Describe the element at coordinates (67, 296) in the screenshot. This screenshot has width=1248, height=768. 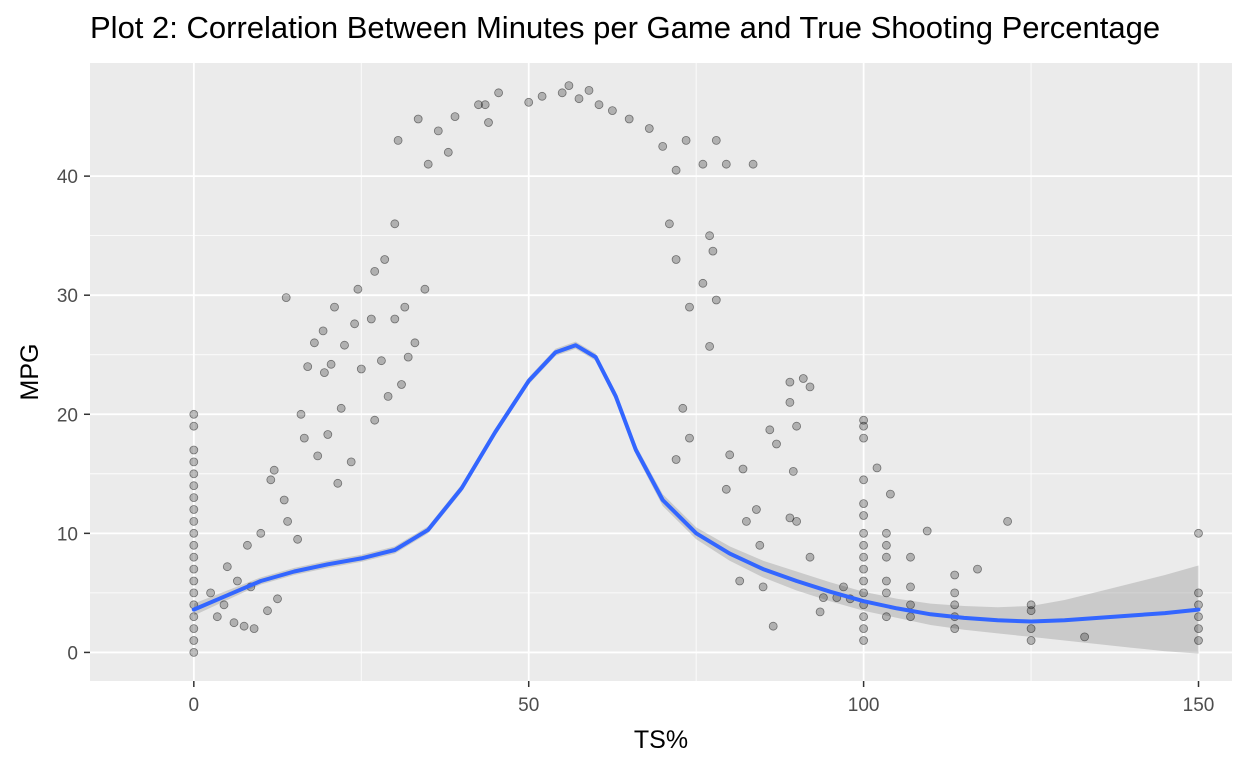
I see `y-tick-label: 30` at that location.